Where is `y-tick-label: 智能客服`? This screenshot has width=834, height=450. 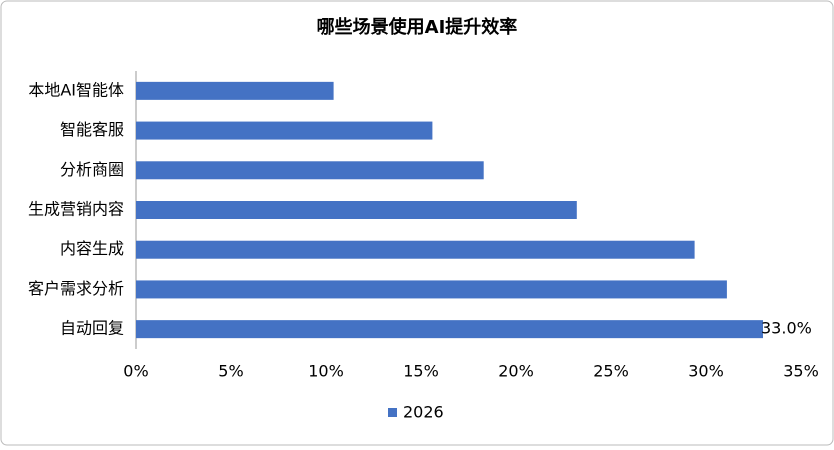
y-tick-label: 智能客服 is located at coordinates (92, 129).